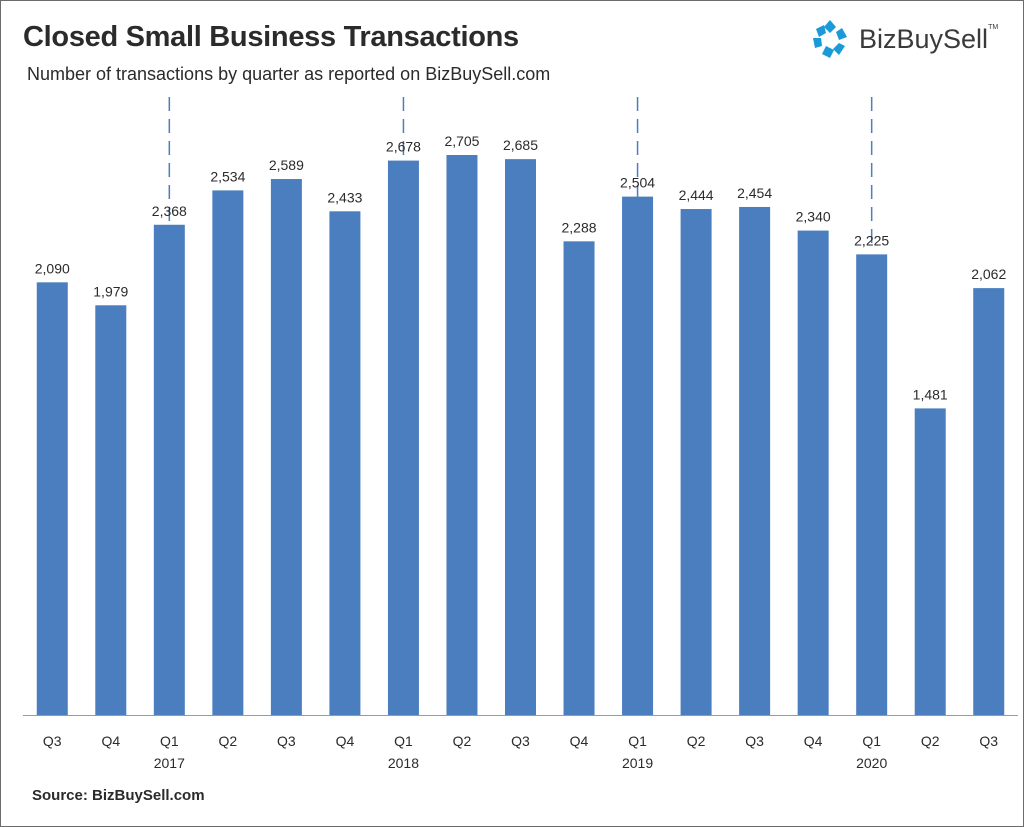 The width and height of the screenshot is (1024, 827). I want to click on year-label: 2019, so click(637, 763).